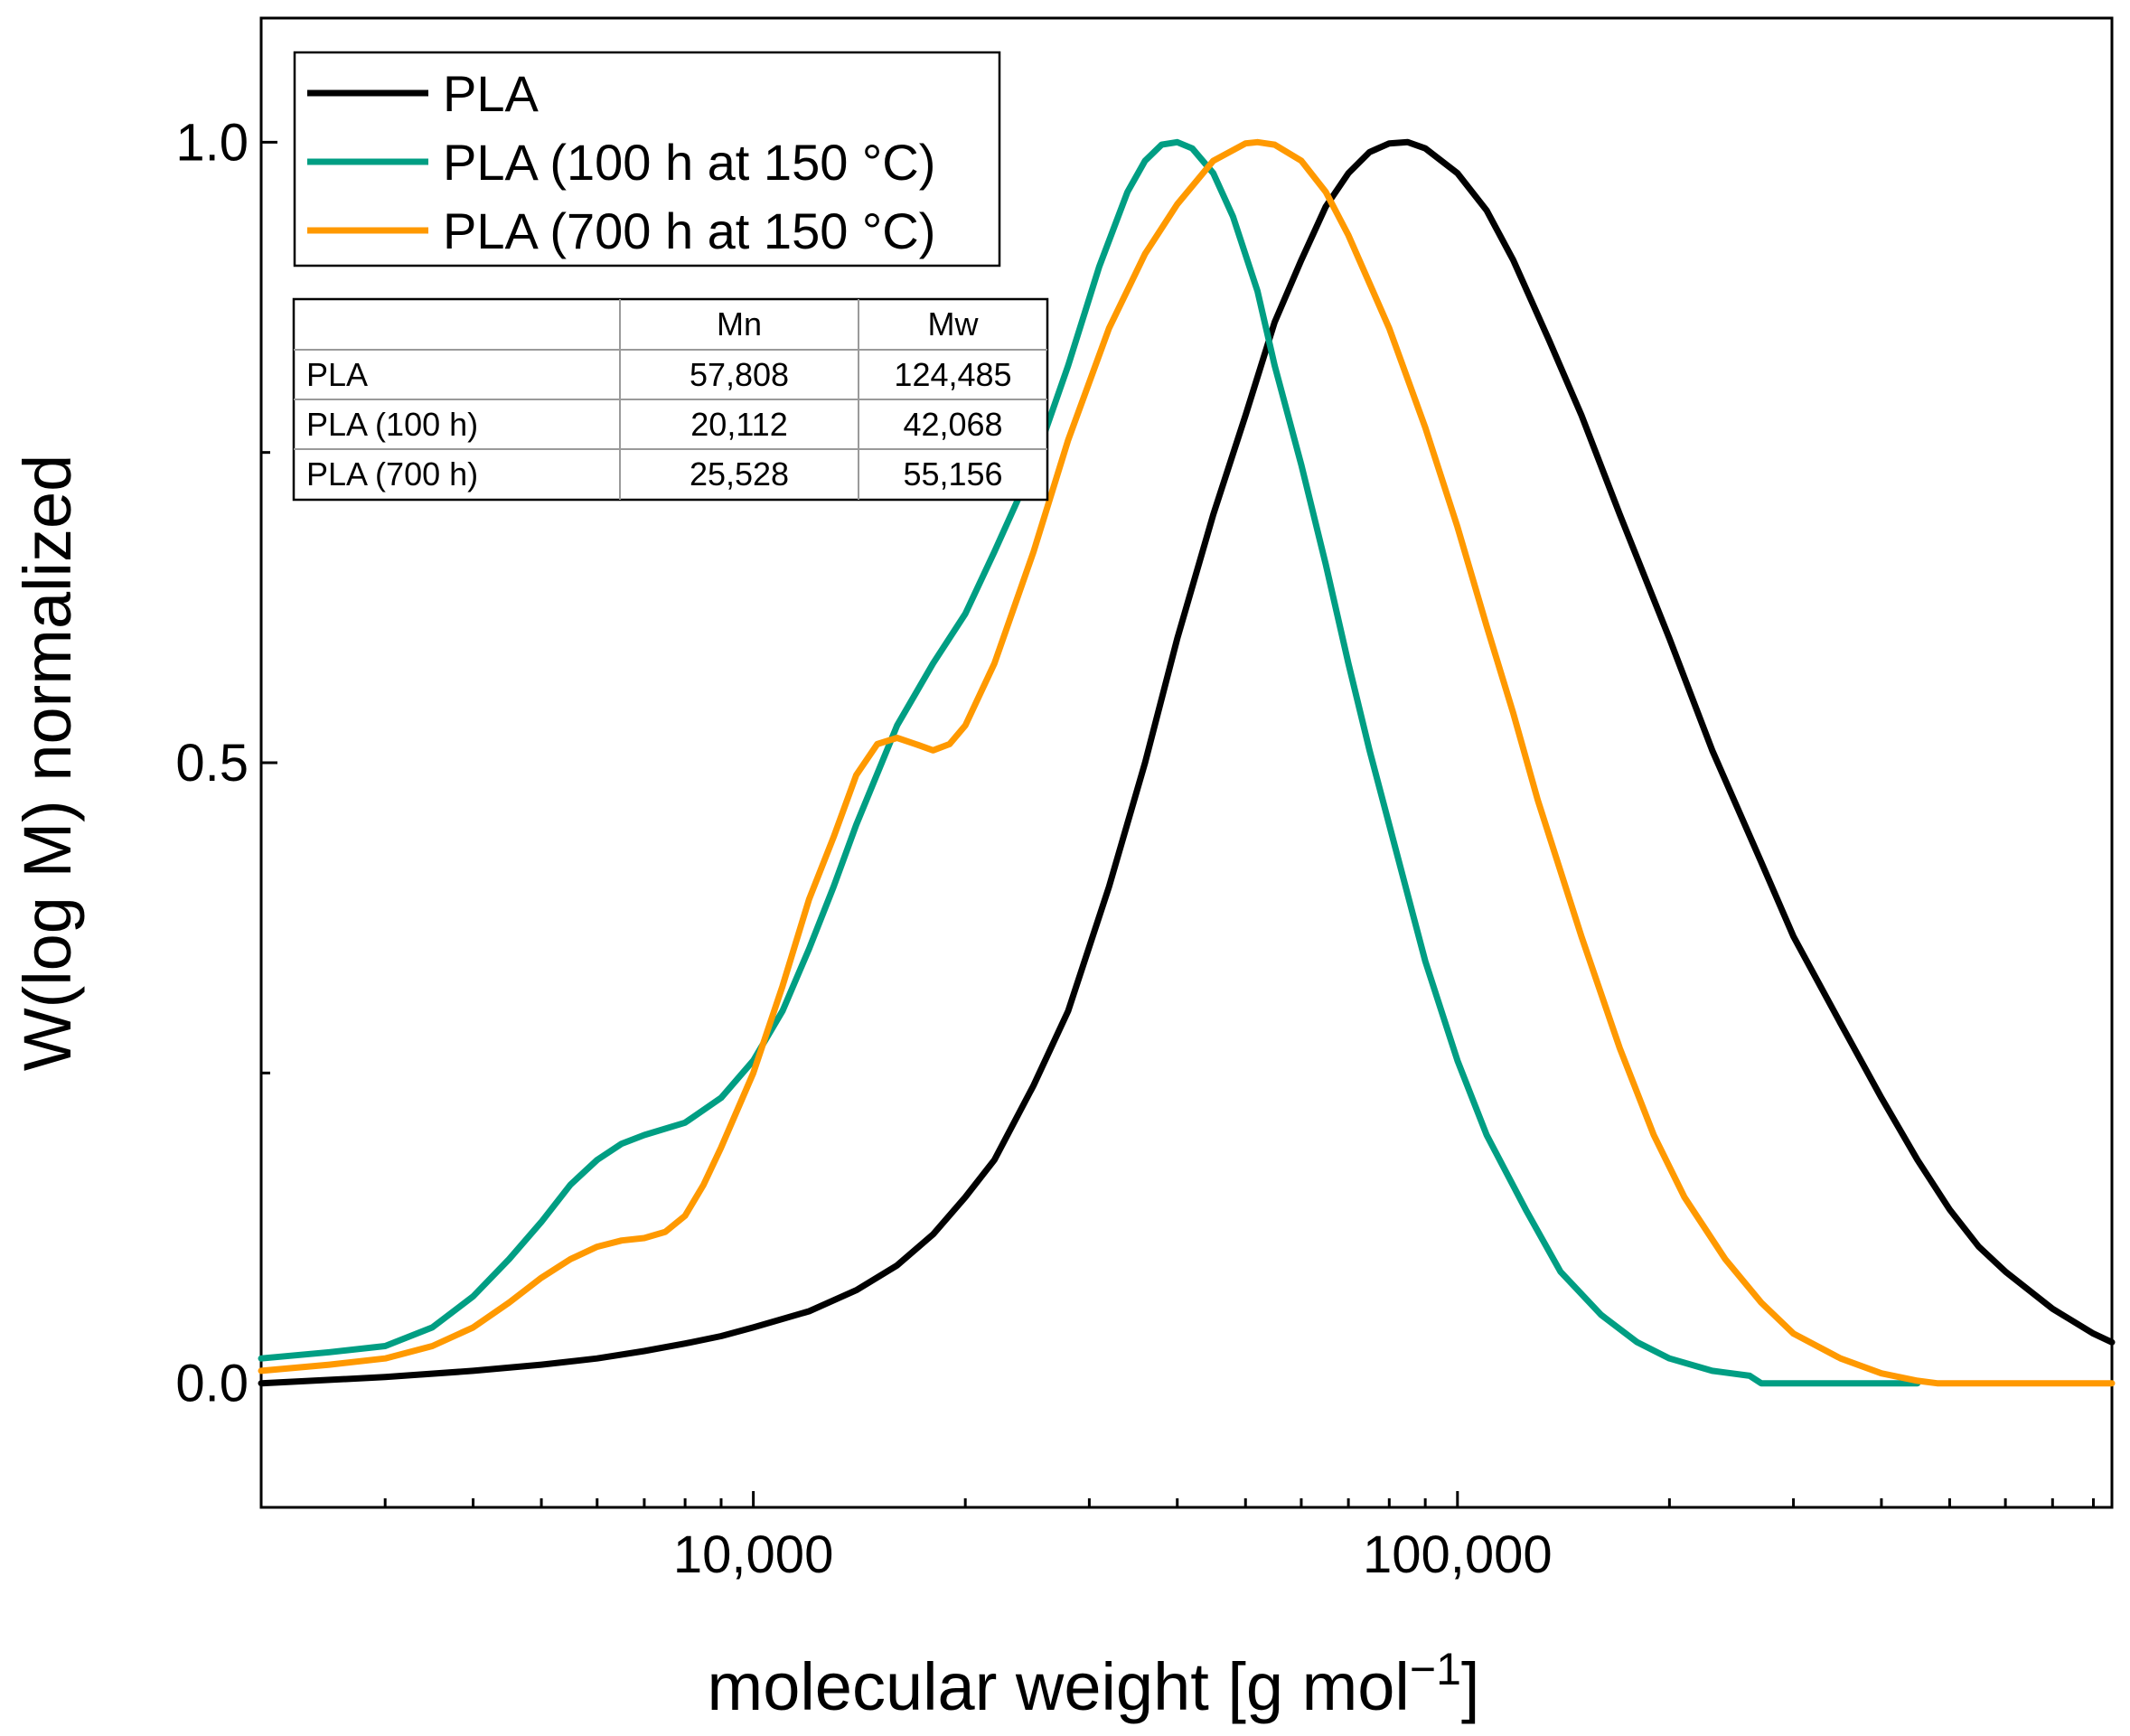 This screenshot has height=1736, width=2130. I want to click on x-axis: 10,000 100,000, so click(1177, 1538).